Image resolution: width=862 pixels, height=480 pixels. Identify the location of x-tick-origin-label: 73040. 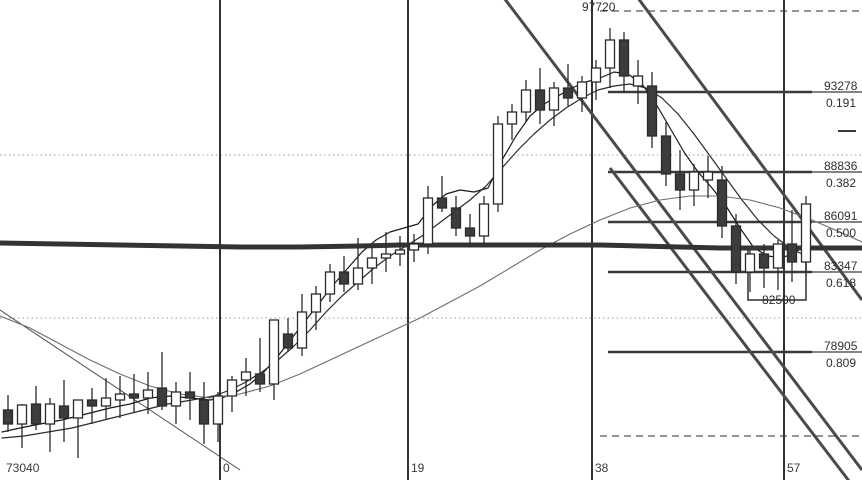
(23, 468).